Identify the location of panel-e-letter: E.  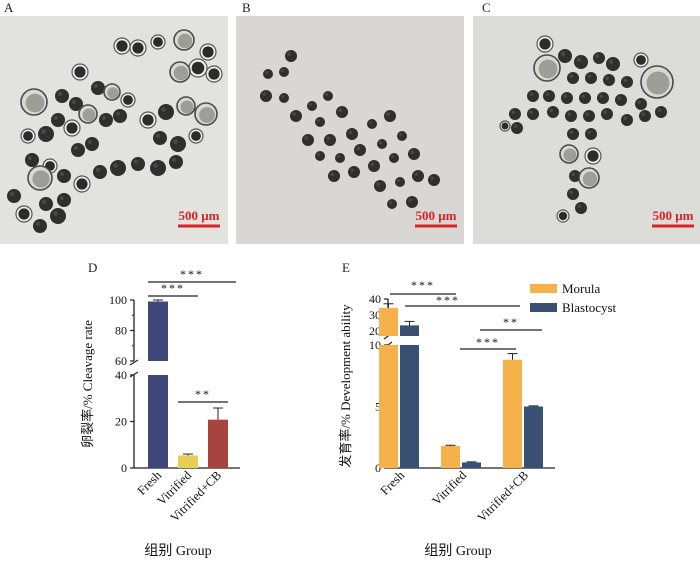
(346, 267).